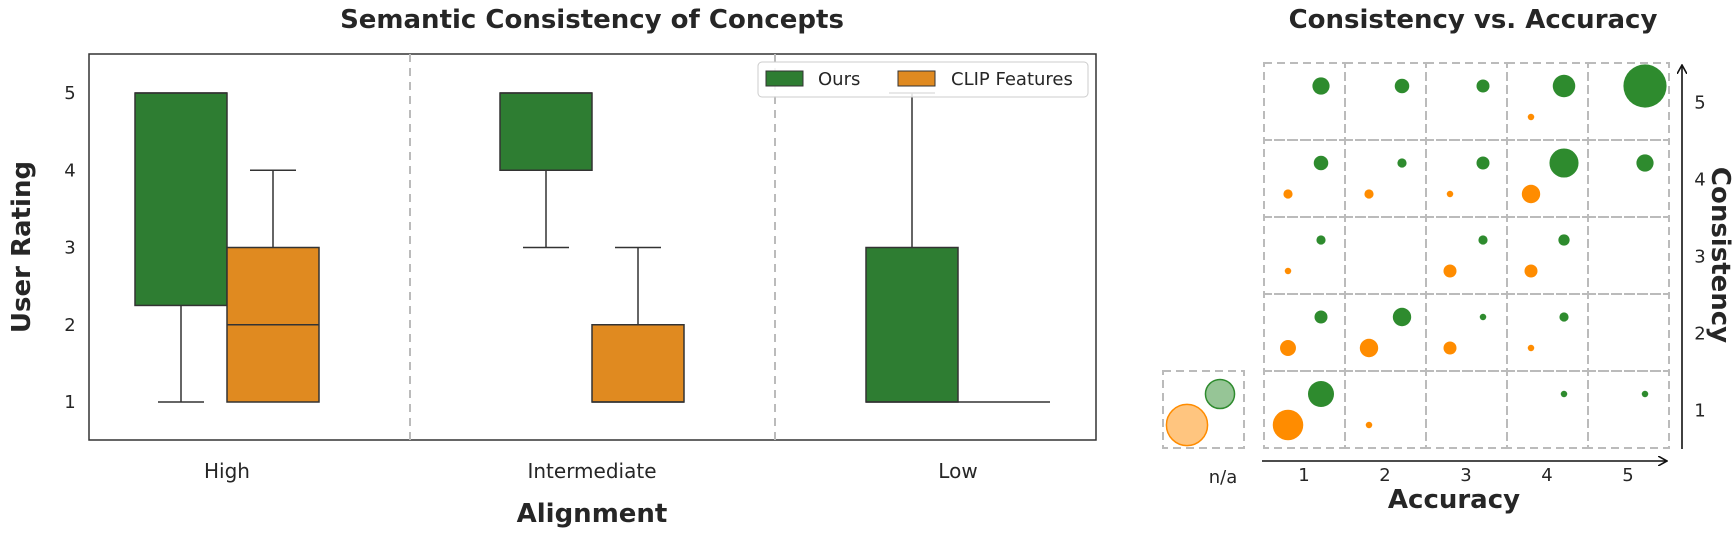 The image size is (1735, 534). Describe the element at coordinates (1421, 476) in the screenshot. I see `x-tick-labels: n/a 1 2 3 4 5` at that location.